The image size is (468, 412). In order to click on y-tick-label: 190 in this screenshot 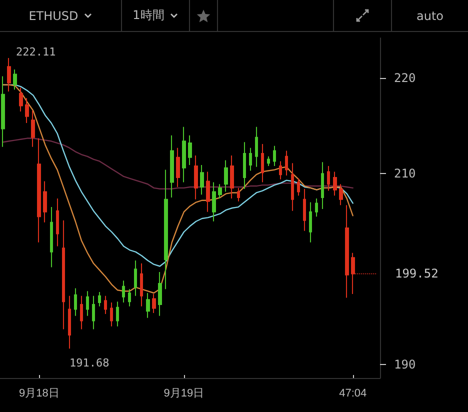, I will do `click(405, 365)`.